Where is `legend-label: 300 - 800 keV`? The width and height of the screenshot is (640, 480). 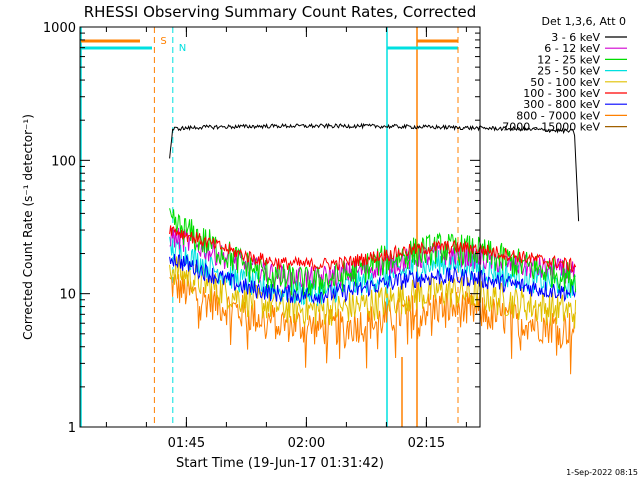
legend-label: 300 - 800 keV is located at coordinates (561, 104).